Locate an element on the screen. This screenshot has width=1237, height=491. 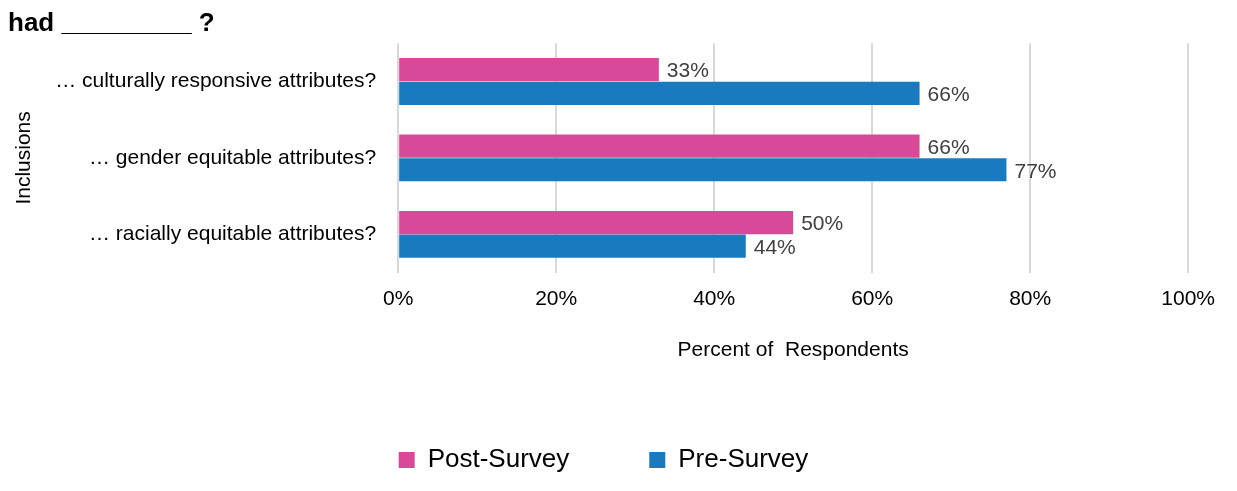
text: had _________ ? is located at coordinates (111, 21).